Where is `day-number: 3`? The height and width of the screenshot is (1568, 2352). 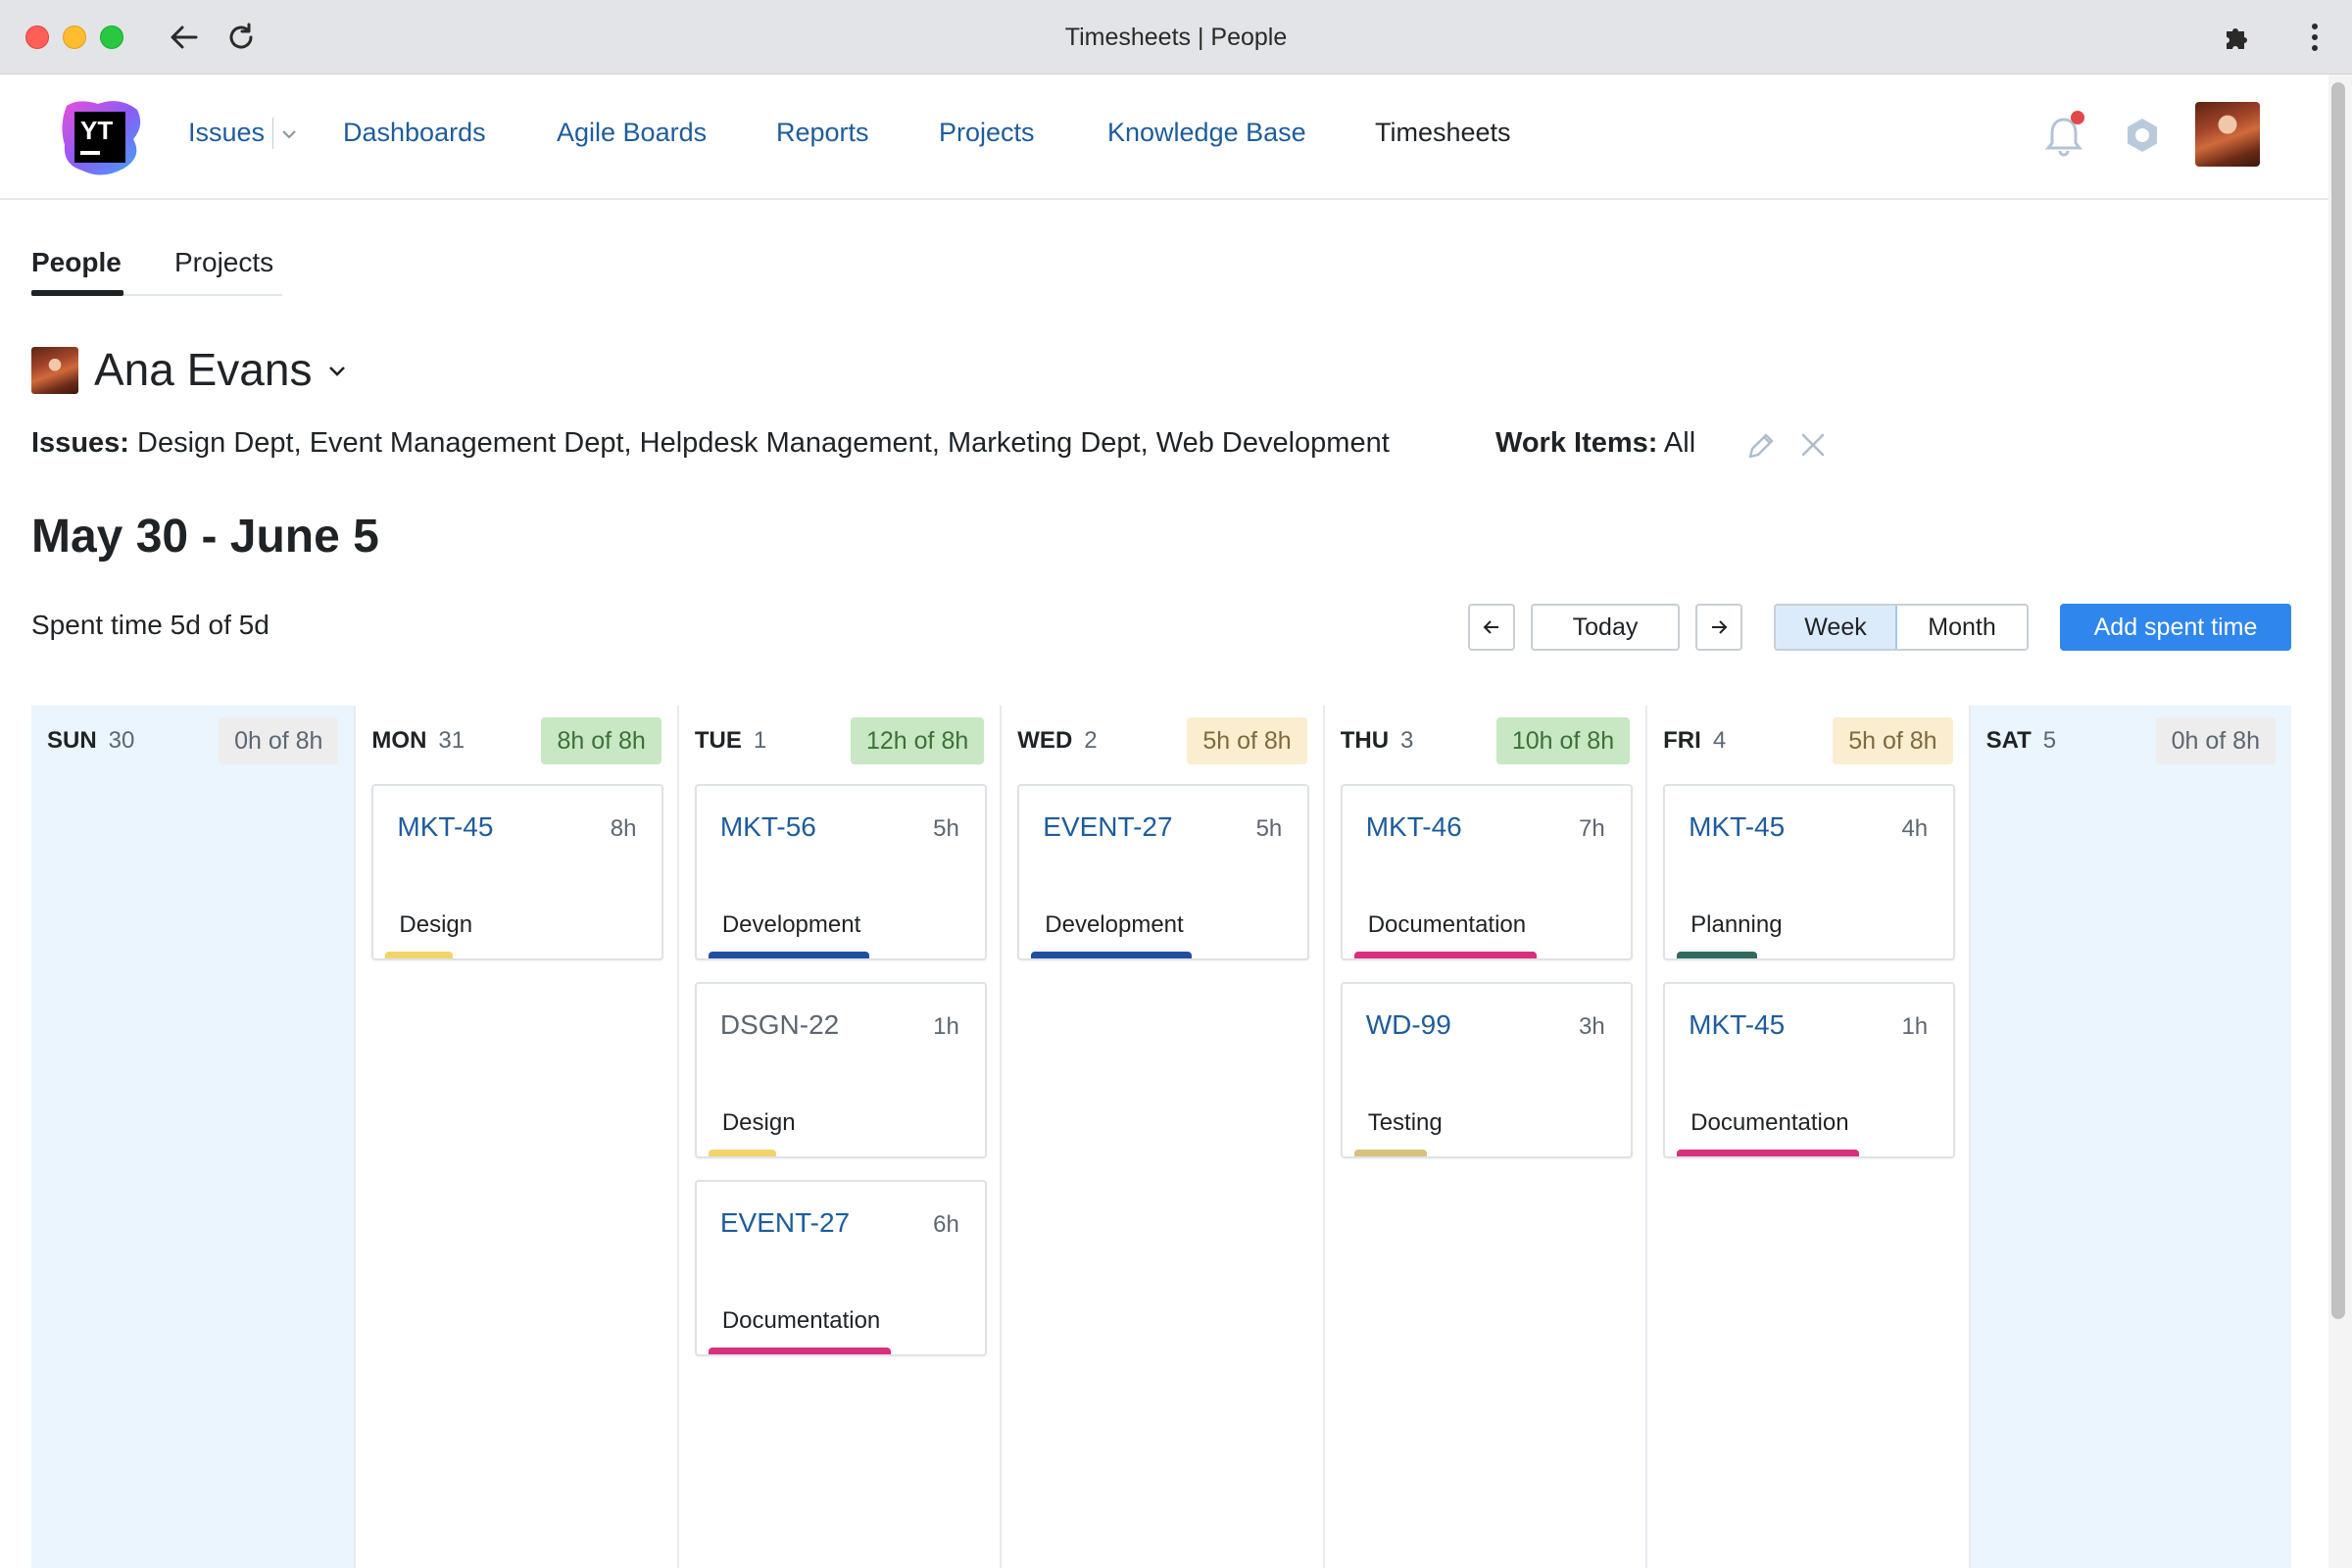
day-number: 3 is located at coordinates (1407, 740).